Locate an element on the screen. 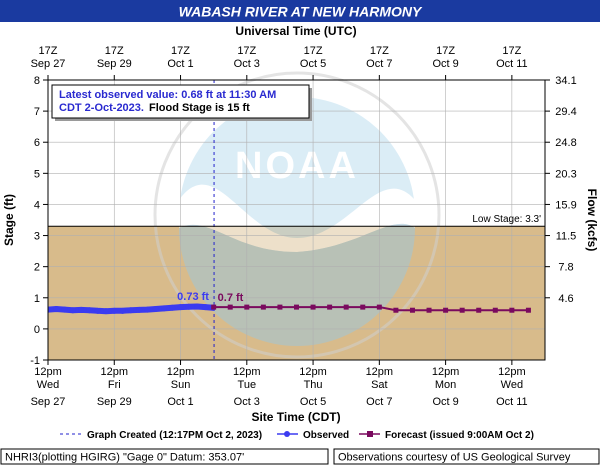 The image size is (600, 465). title-bar is located at coordinates (300, 11).